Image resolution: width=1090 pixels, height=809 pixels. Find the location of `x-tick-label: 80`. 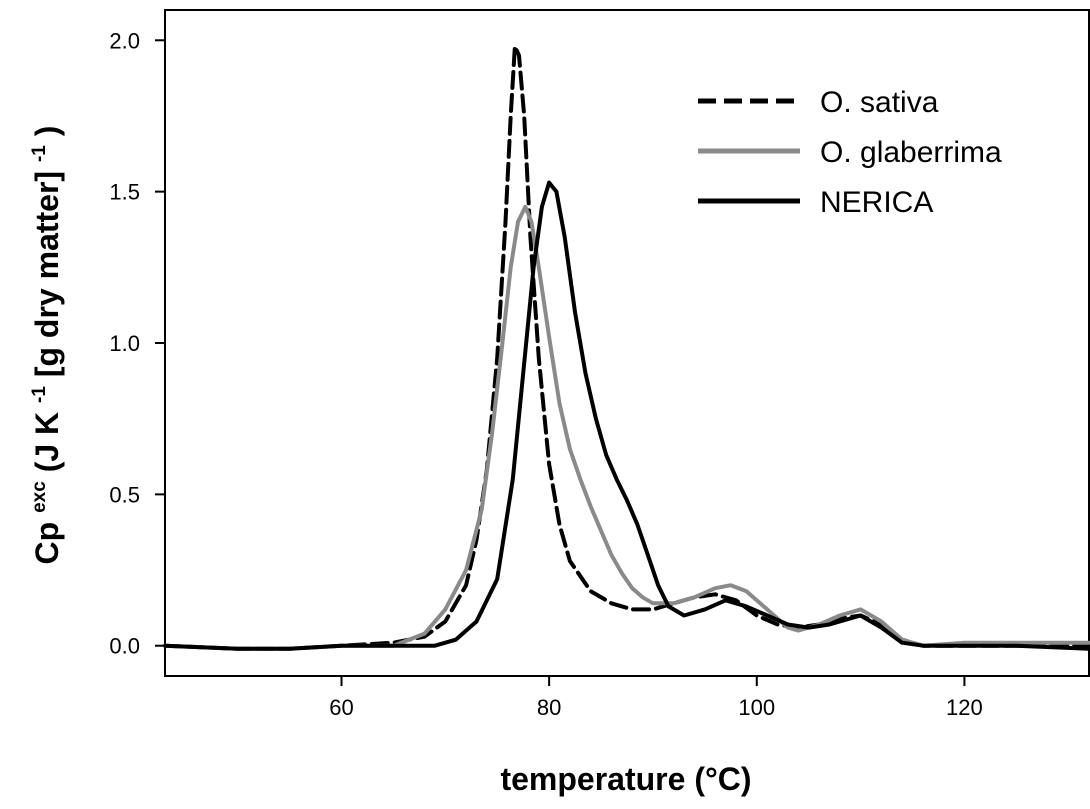

x-tick-label: 80 is located at coordinates (549, 707).